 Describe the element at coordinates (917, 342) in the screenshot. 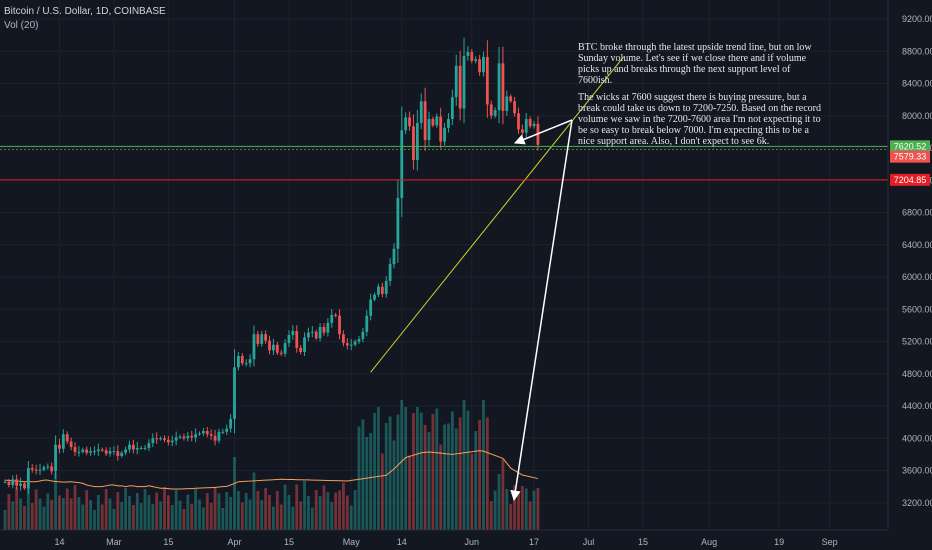

I see `y-tick-label: 5200.00` at that location.